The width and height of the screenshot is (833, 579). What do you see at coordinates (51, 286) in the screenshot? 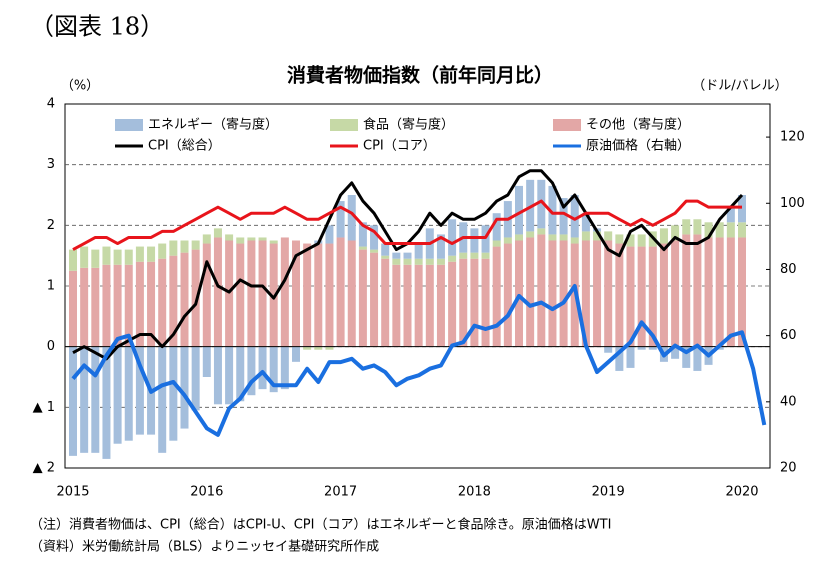
I see `y-tick-label: 1` at bounding box center [51, 286].